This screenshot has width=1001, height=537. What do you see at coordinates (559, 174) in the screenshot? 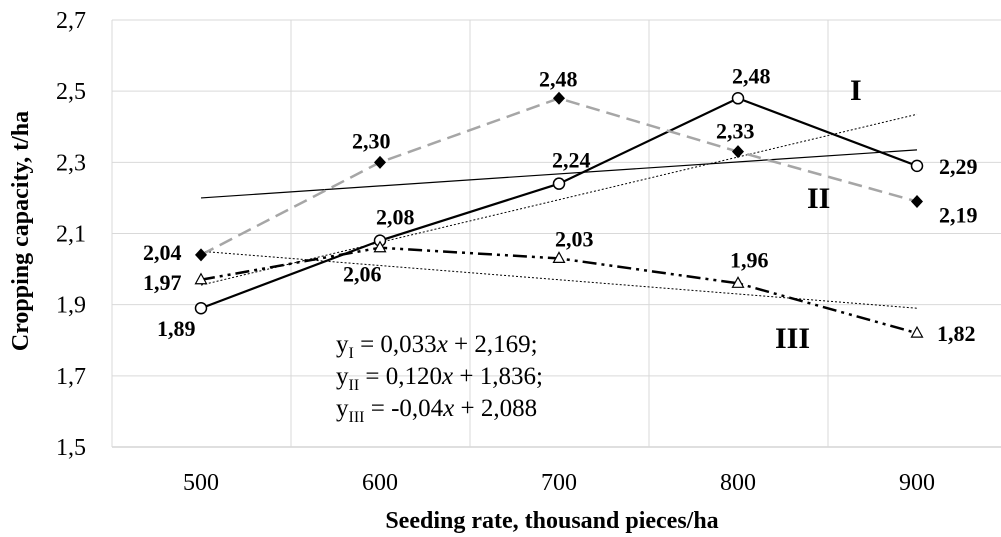
I see `trendline-I` at bounding box center [559, 174].